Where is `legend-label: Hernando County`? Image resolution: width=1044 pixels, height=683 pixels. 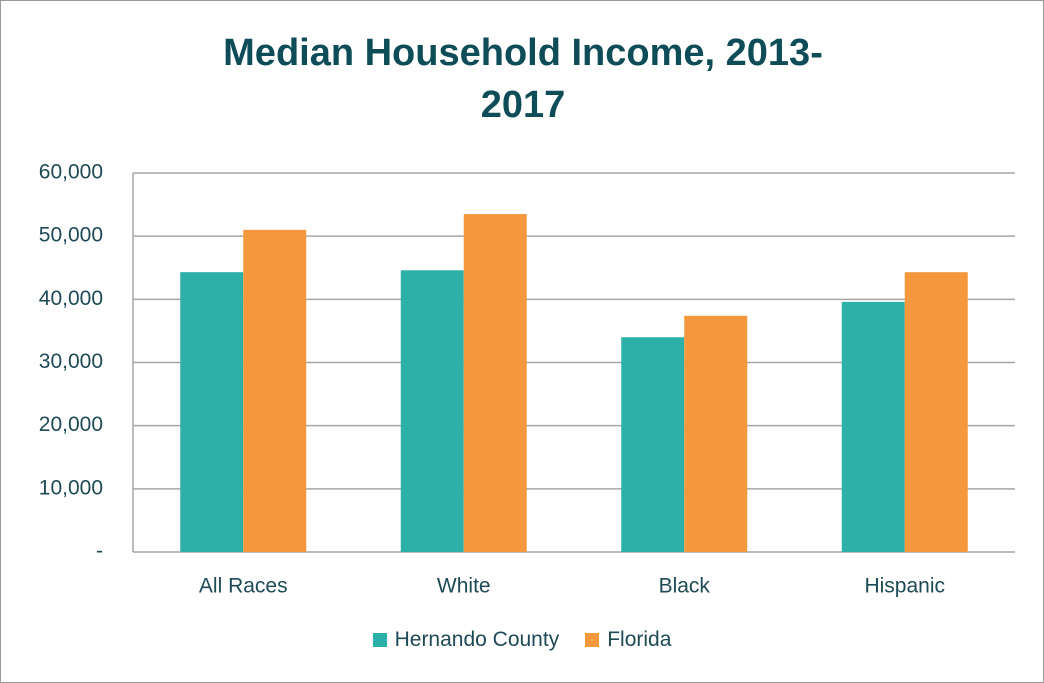 legend-label: Hernando County is located at coordinates (477, 639).